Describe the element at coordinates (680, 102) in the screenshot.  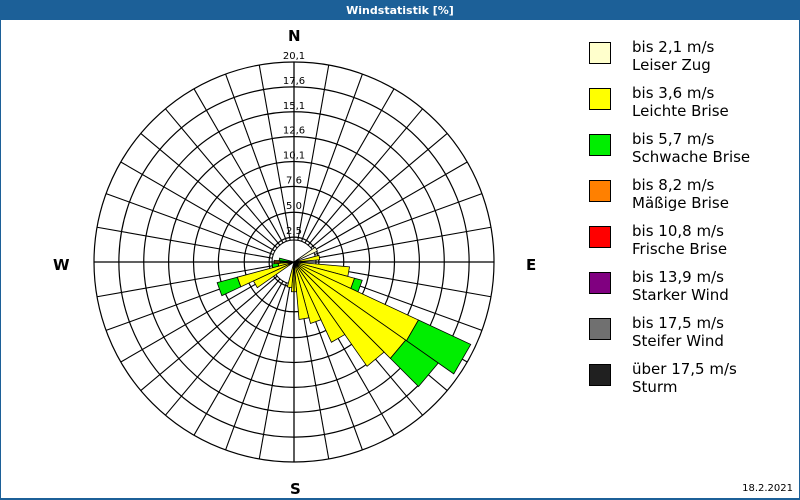
I see `legend-label: bis 3,6 m/s Leichte Brise` at that location.